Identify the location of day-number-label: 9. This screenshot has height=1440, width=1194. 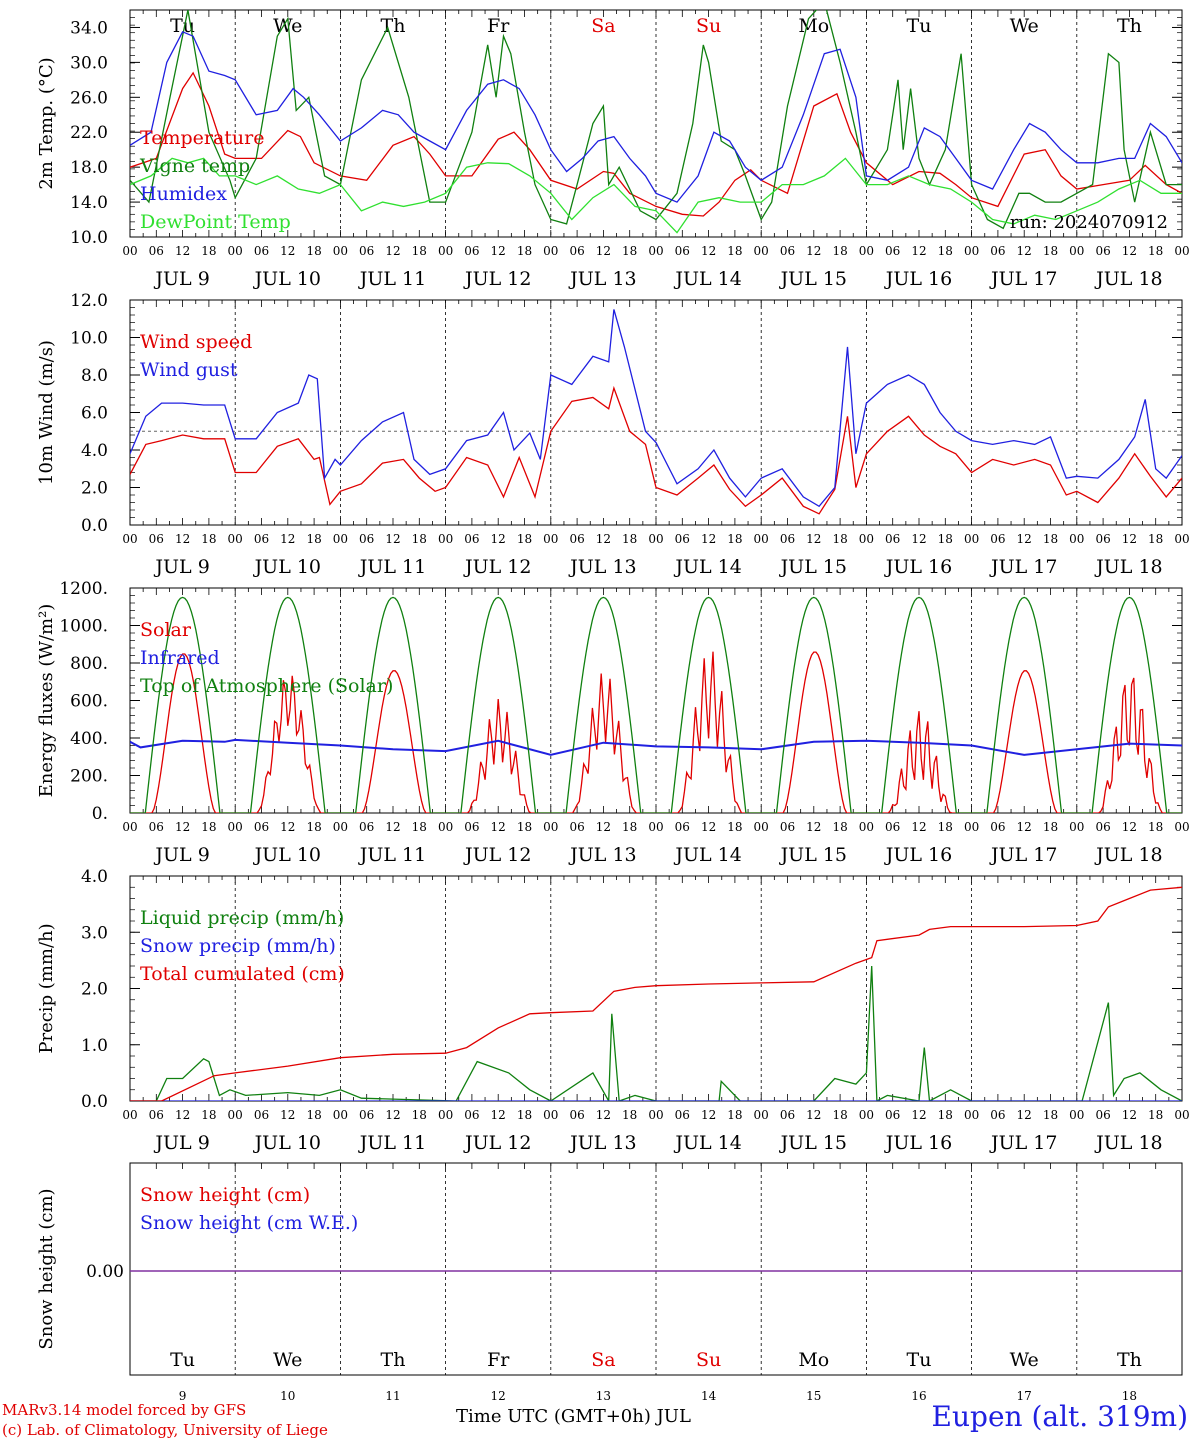
(183, 1396).